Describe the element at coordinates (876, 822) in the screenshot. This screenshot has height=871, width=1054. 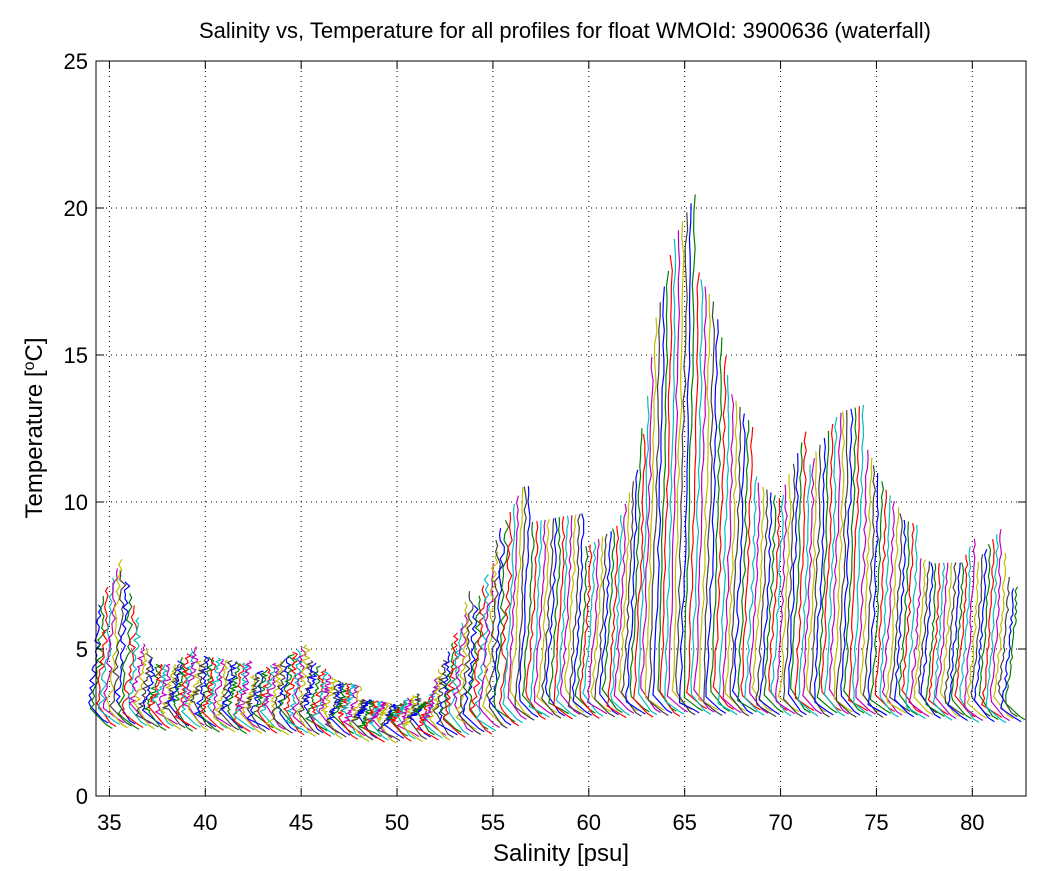
I see `x-tick-label: 75` at that location.